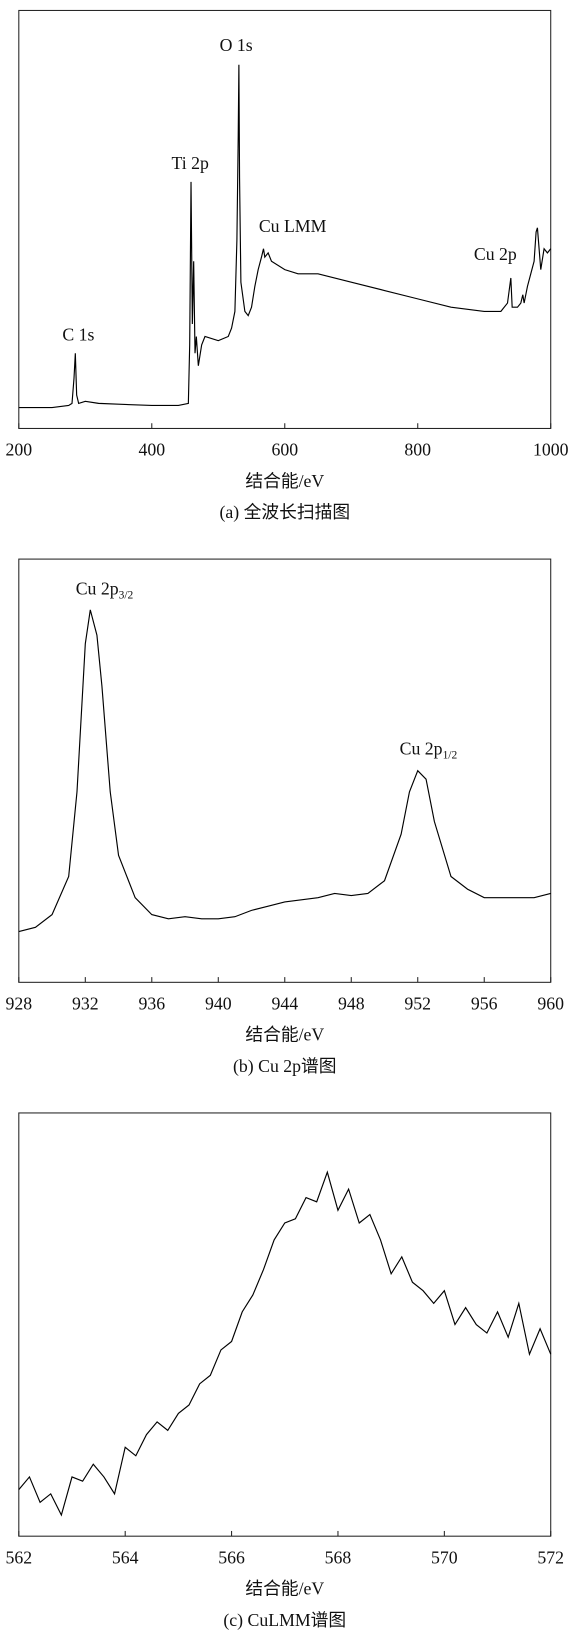 The height and width of the screenshot is (1641, 571). What do you see at coordinates (284, 1620) in the screenshot?
I see `caption: (c) CuLMM谱图` at bounding box center [284, 1620].